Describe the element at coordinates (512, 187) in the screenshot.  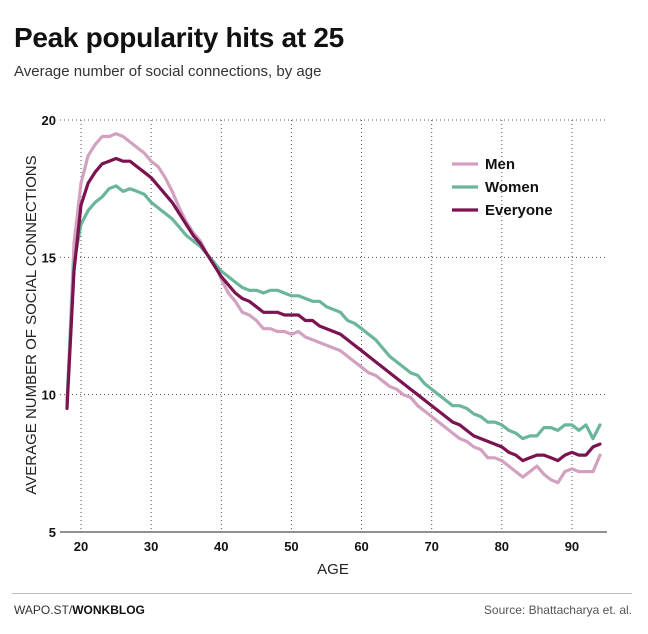
I see `legend-label-women: Women` at that location.